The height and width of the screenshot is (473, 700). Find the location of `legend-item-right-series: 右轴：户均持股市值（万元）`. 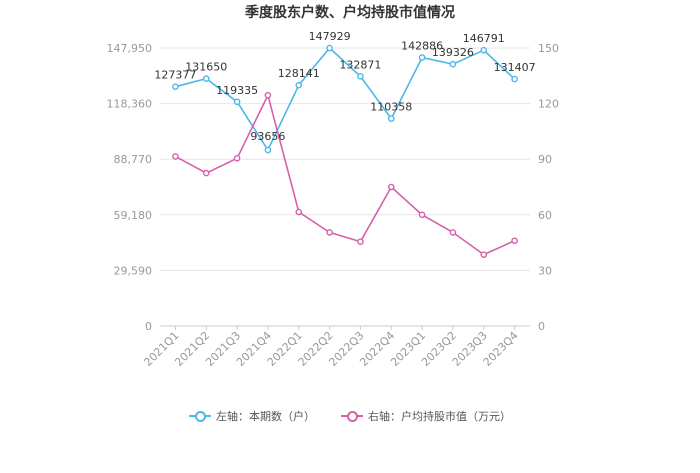

legend-item-right-series: 右轴：户均持股市值（万元） is located at coordinates (426, 416).